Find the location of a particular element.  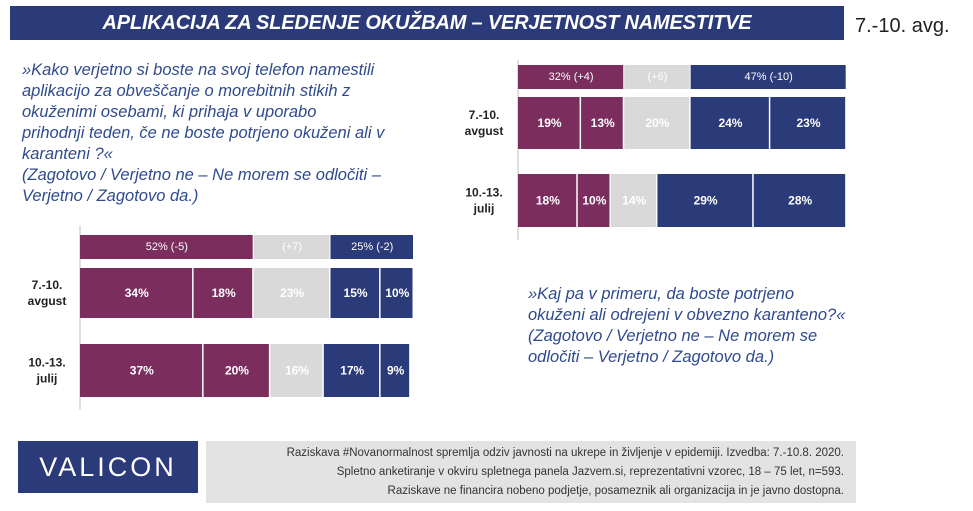

chart-2-summary-label: 32% (+4) is located at coordinates (571, 77).